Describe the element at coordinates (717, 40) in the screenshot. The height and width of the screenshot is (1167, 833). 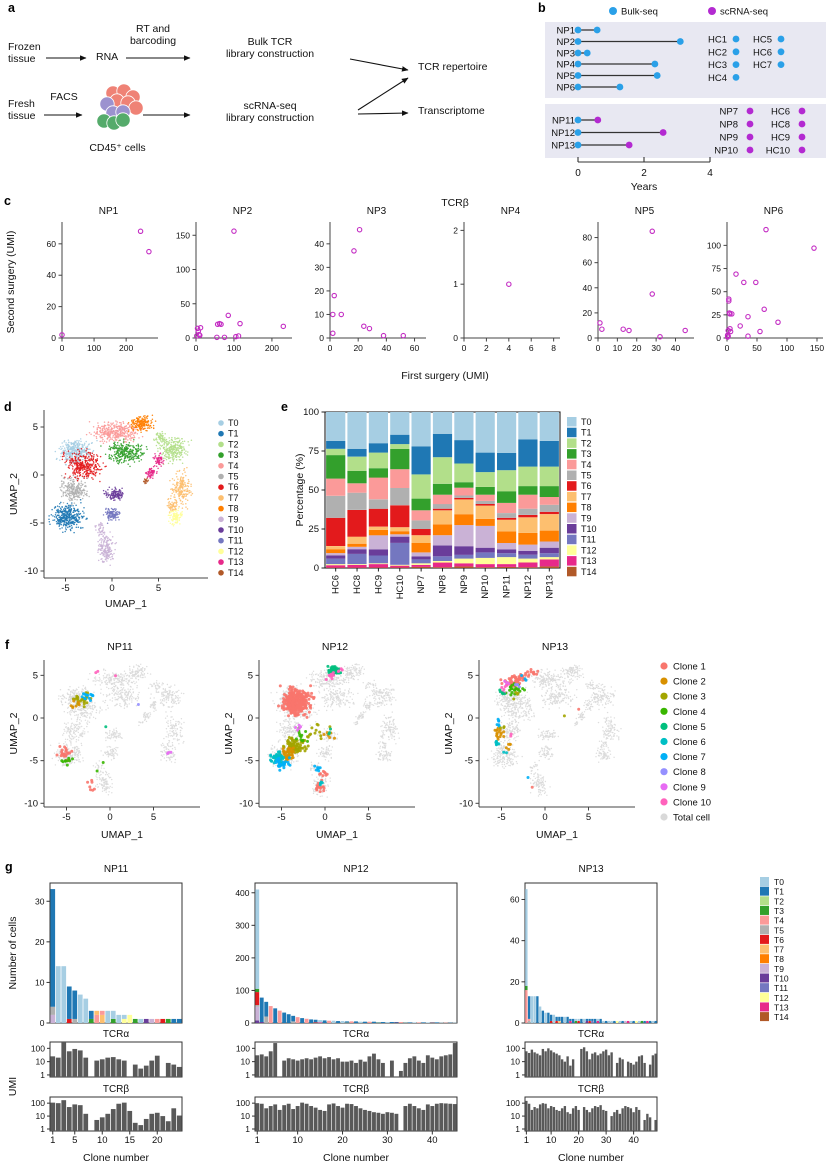
I see `svg-text: HC1` at that location.